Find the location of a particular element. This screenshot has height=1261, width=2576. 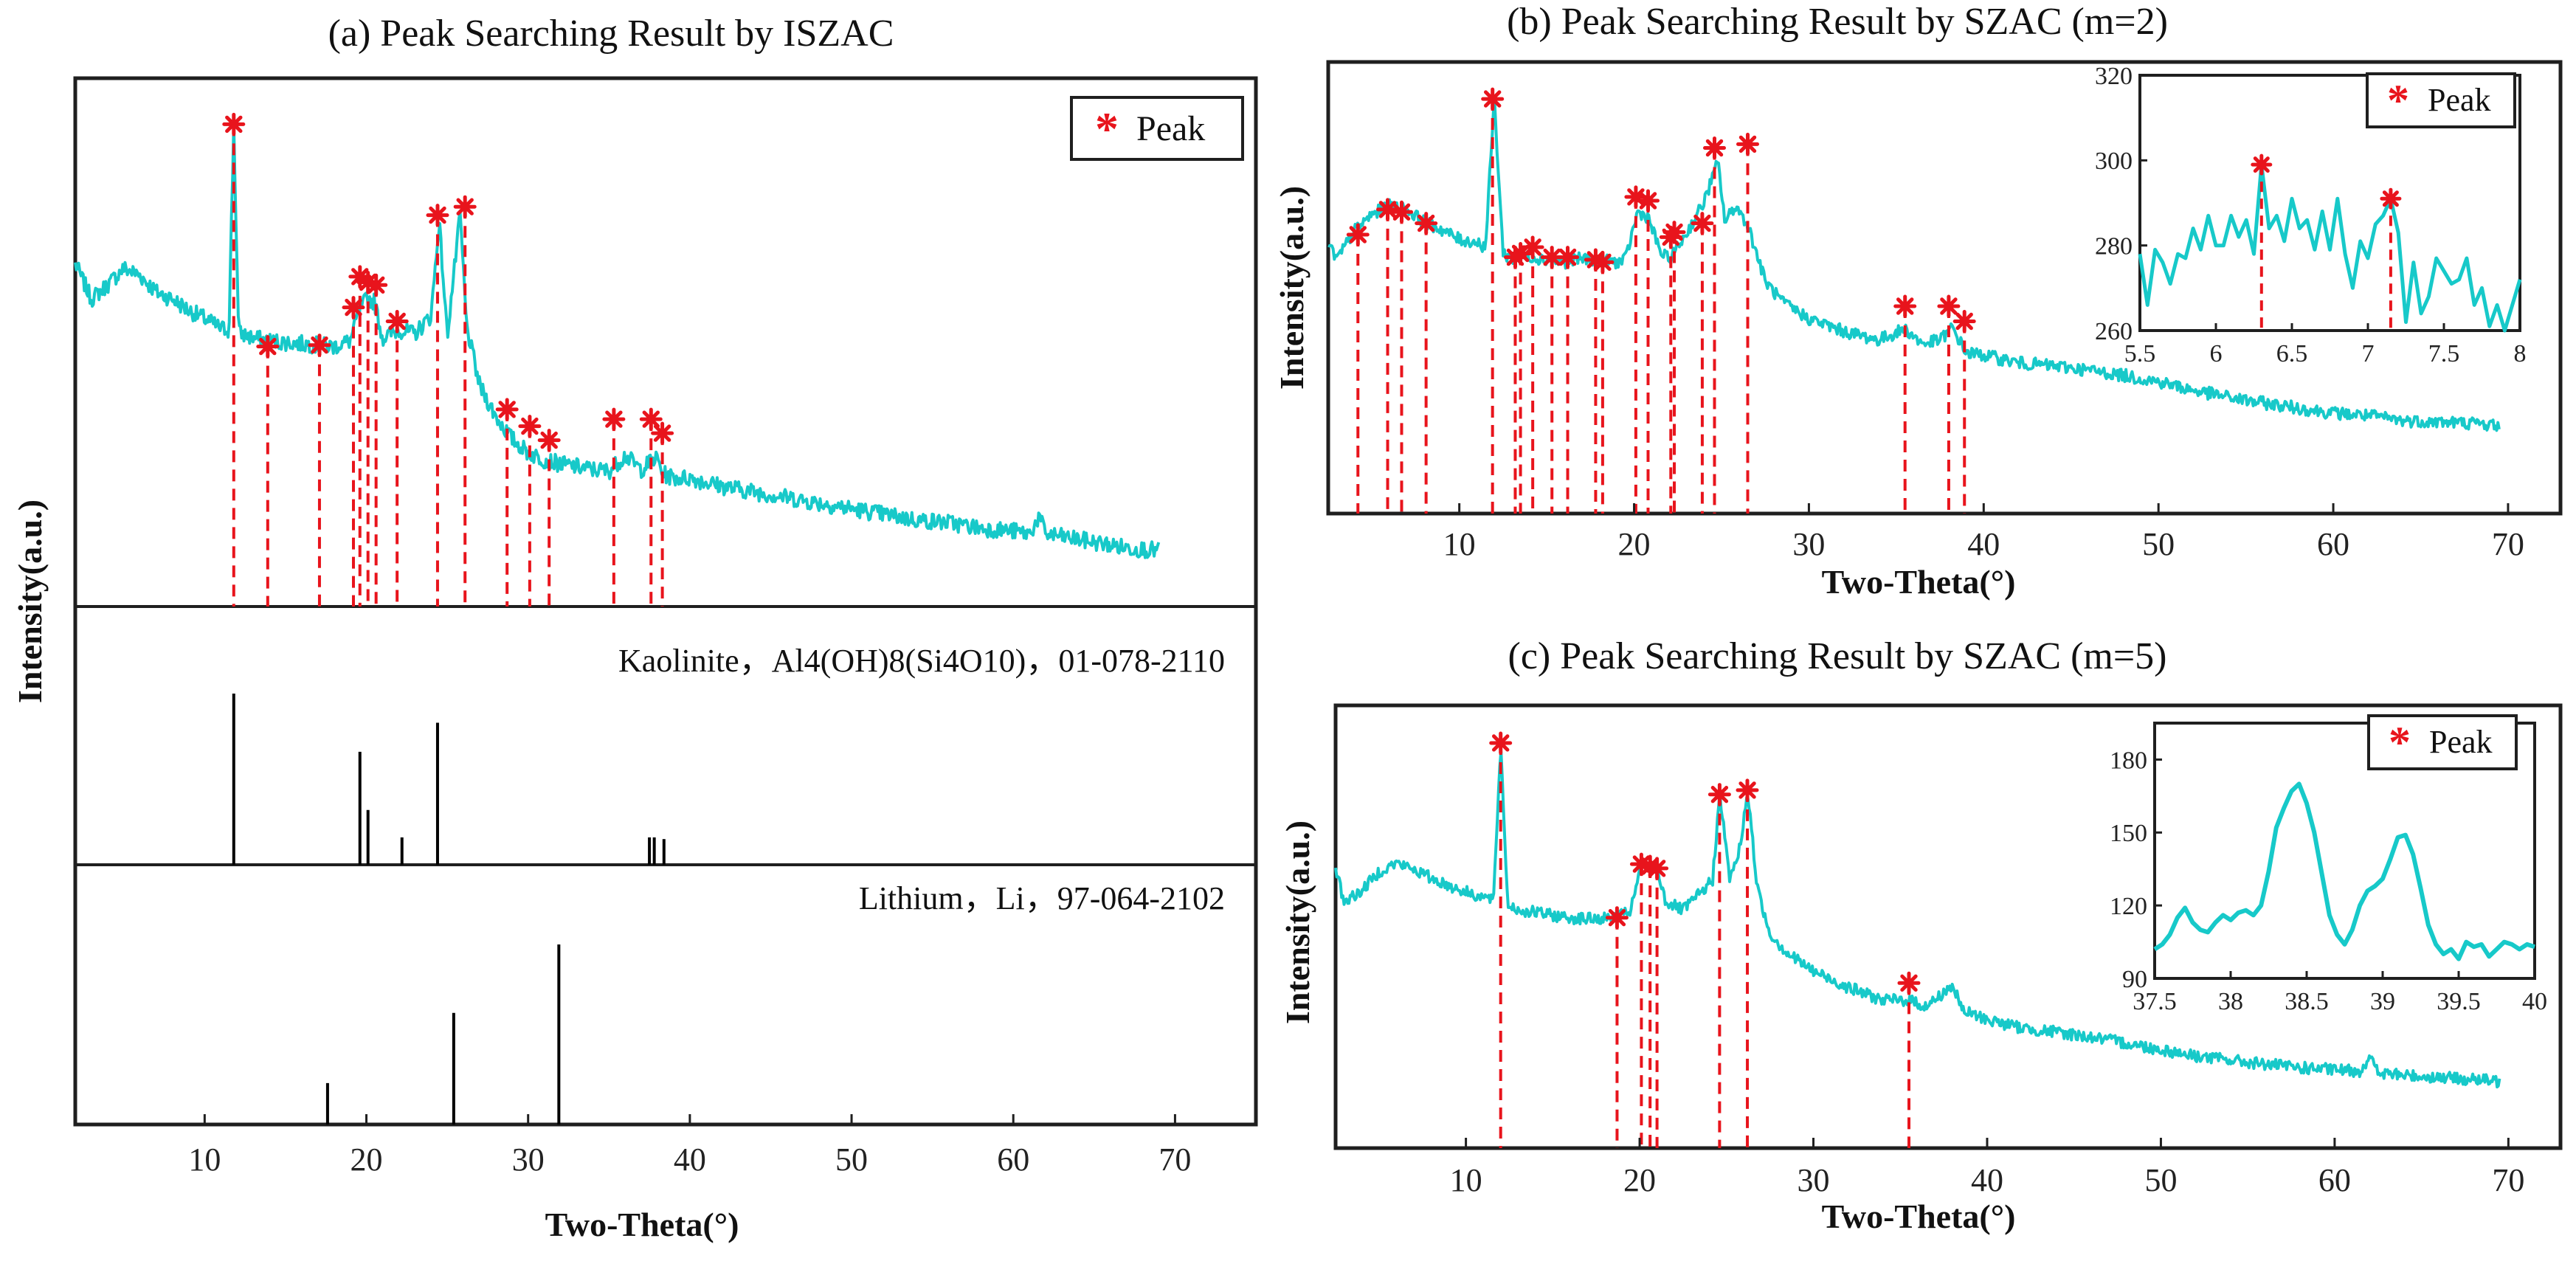

panel-a-xrd-line is located at coordinates (617, 340).